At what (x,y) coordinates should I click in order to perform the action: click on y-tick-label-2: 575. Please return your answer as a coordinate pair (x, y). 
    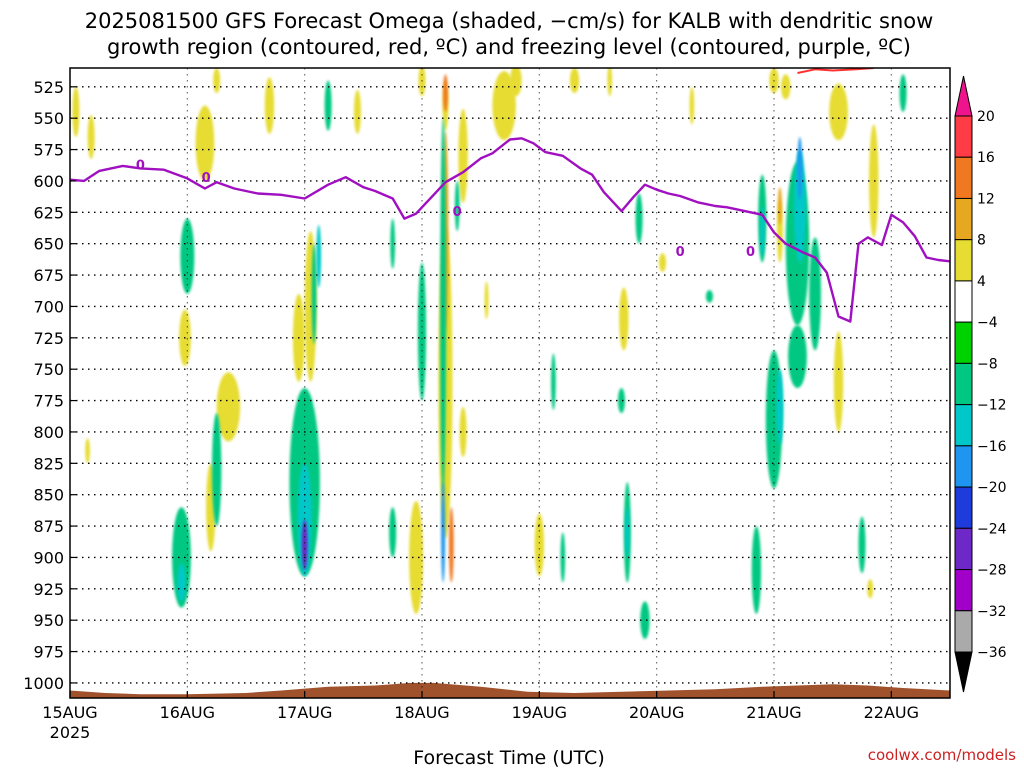
    Looking at the image, I should click on (48, 150).